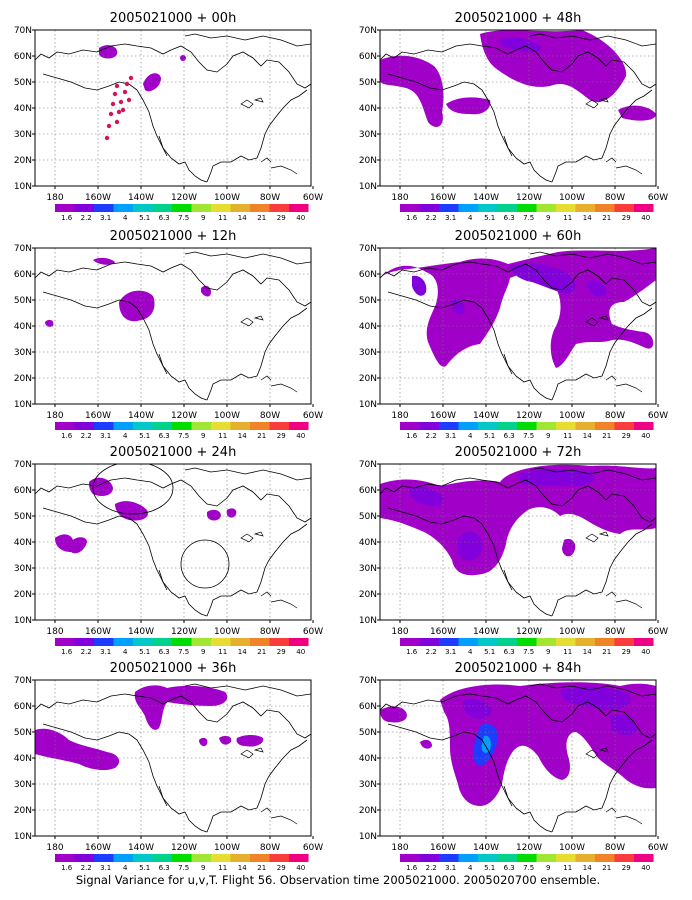 The height and width of the screenshot is (900, 692). Describe the element at coordinates (518, 668) in the screenshot. I see `panel-title: 2005021000 + 84h` at that location.